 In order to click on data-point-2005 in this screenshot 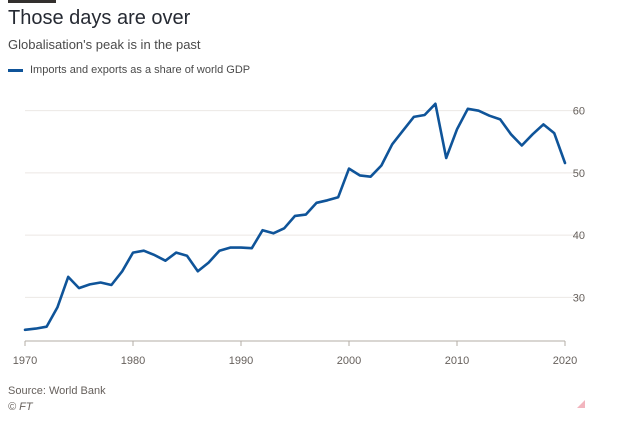, I will do `click(403, 130)`.